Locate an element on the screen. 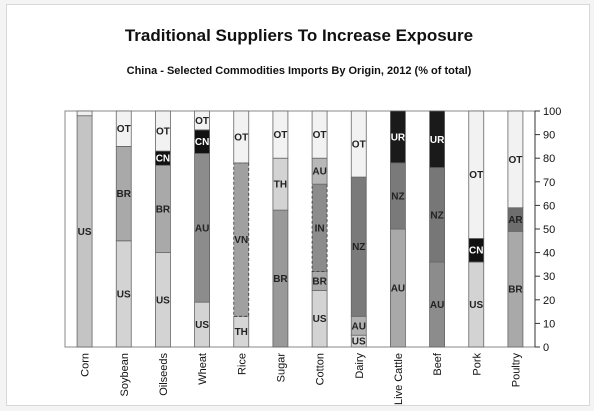 This screenshot has width=594, height=411. y-tick-label: 50 is located at coordinates (549, 230).